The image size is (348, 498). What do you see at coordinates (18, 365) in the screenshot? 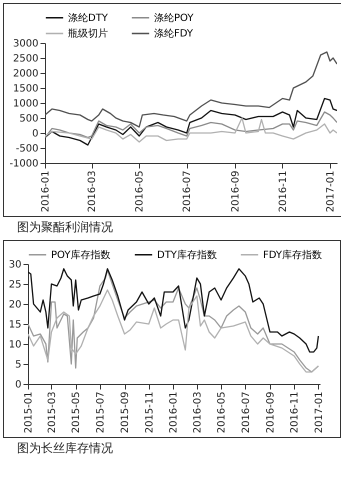
I see `y-tick-label: 5` at bounding box center [18, 365].